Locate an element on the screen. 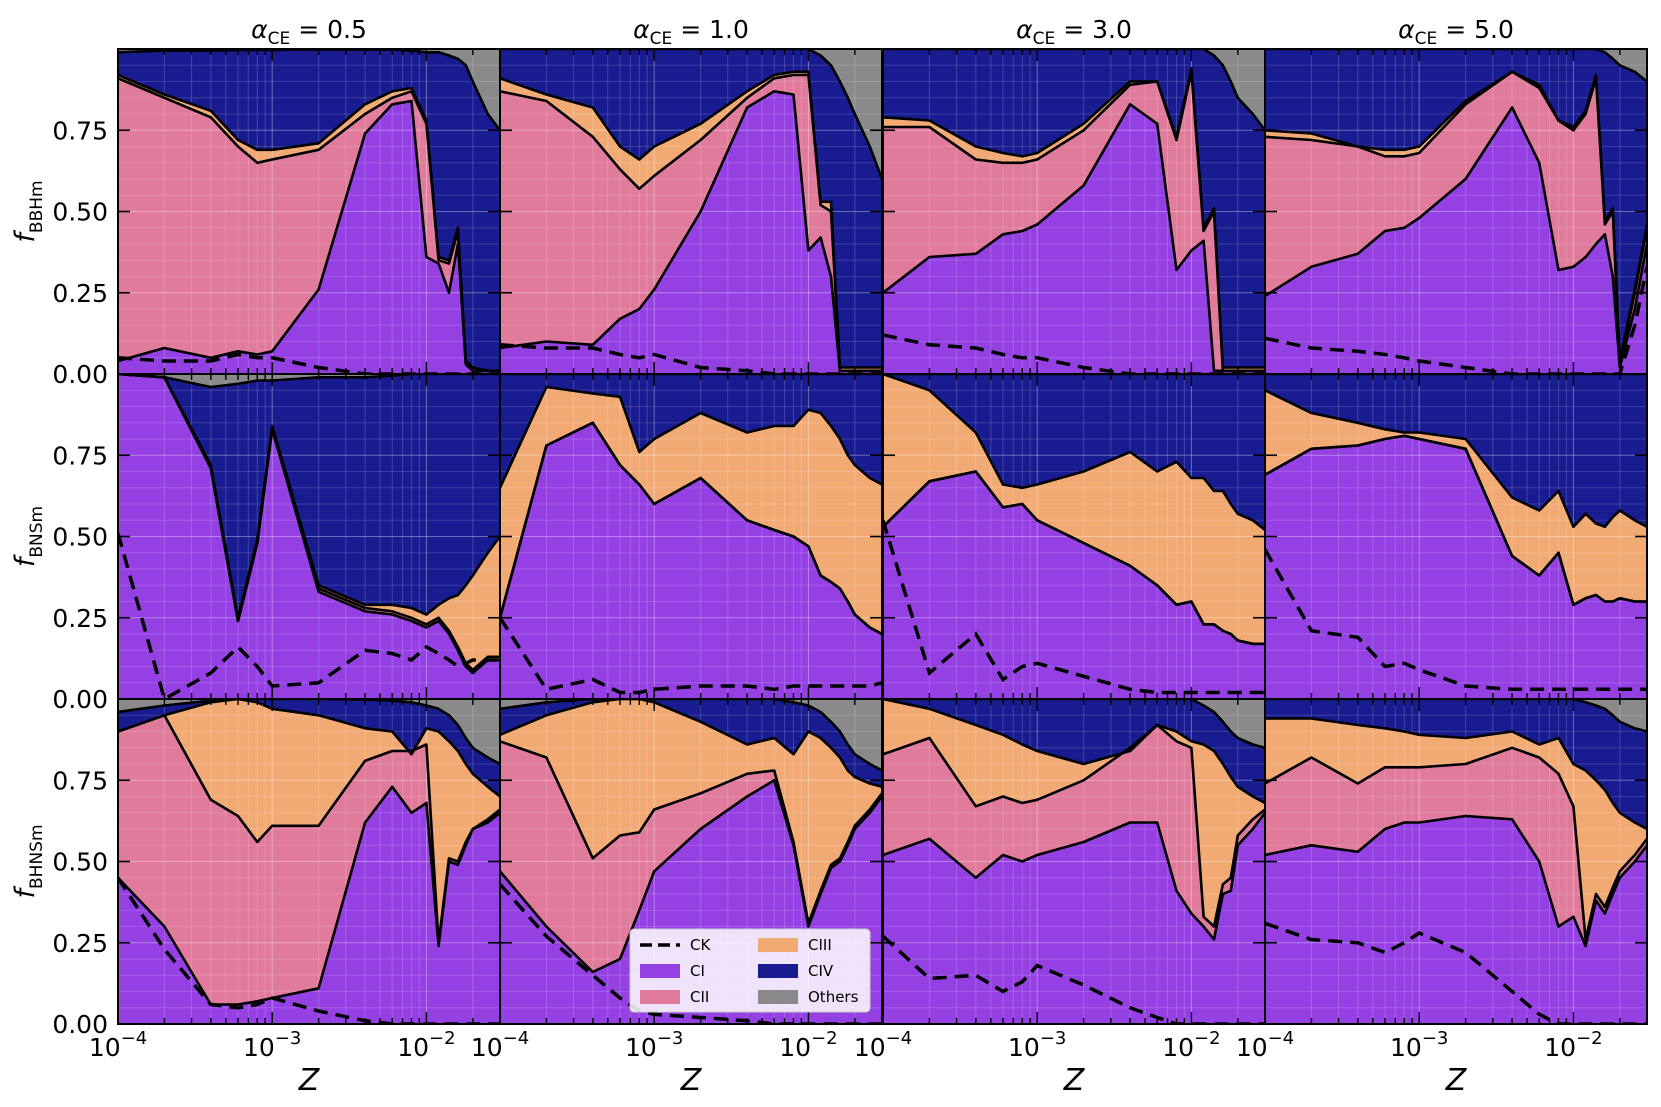  y-axis-label: fBBHm is located at coordinates (28, 211).